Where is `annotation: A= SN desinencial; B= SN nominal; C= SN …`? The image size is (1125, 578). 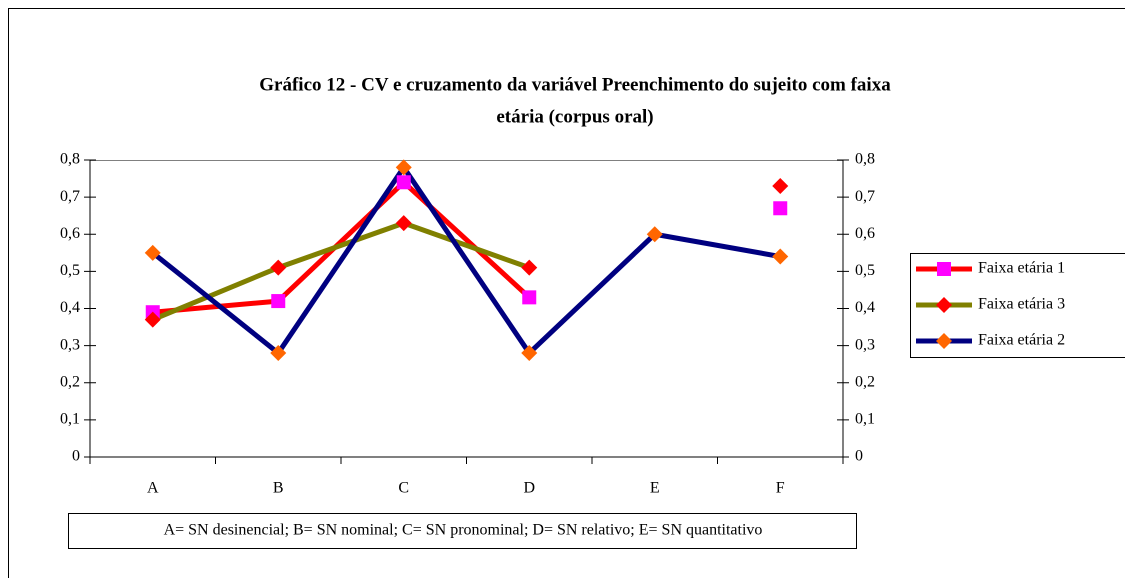
annotation: A= SN desinencial; B= SN nominal; C= SN … is located at coordinates (463, 530).